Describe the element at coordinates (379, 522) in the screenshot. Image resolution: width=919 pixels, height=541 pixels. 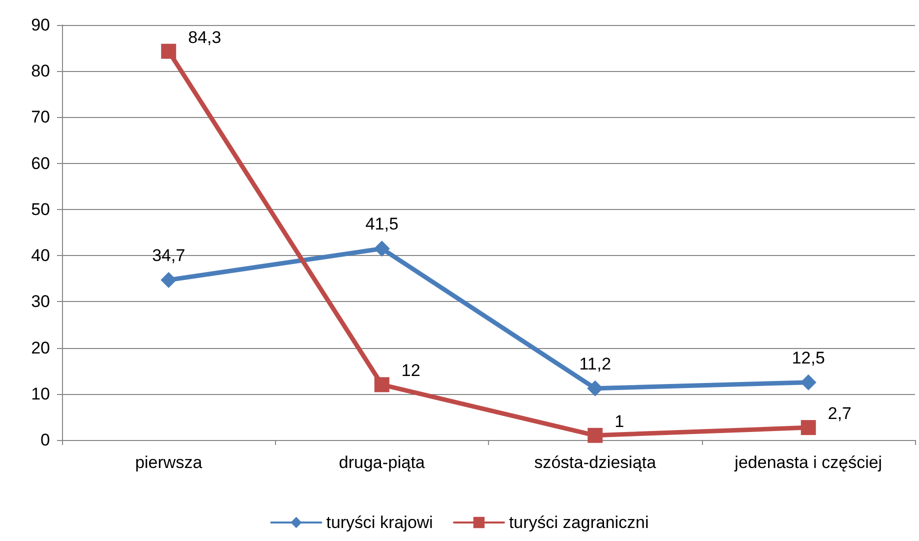
I see `legend-label: turyści krajowi` at that location.